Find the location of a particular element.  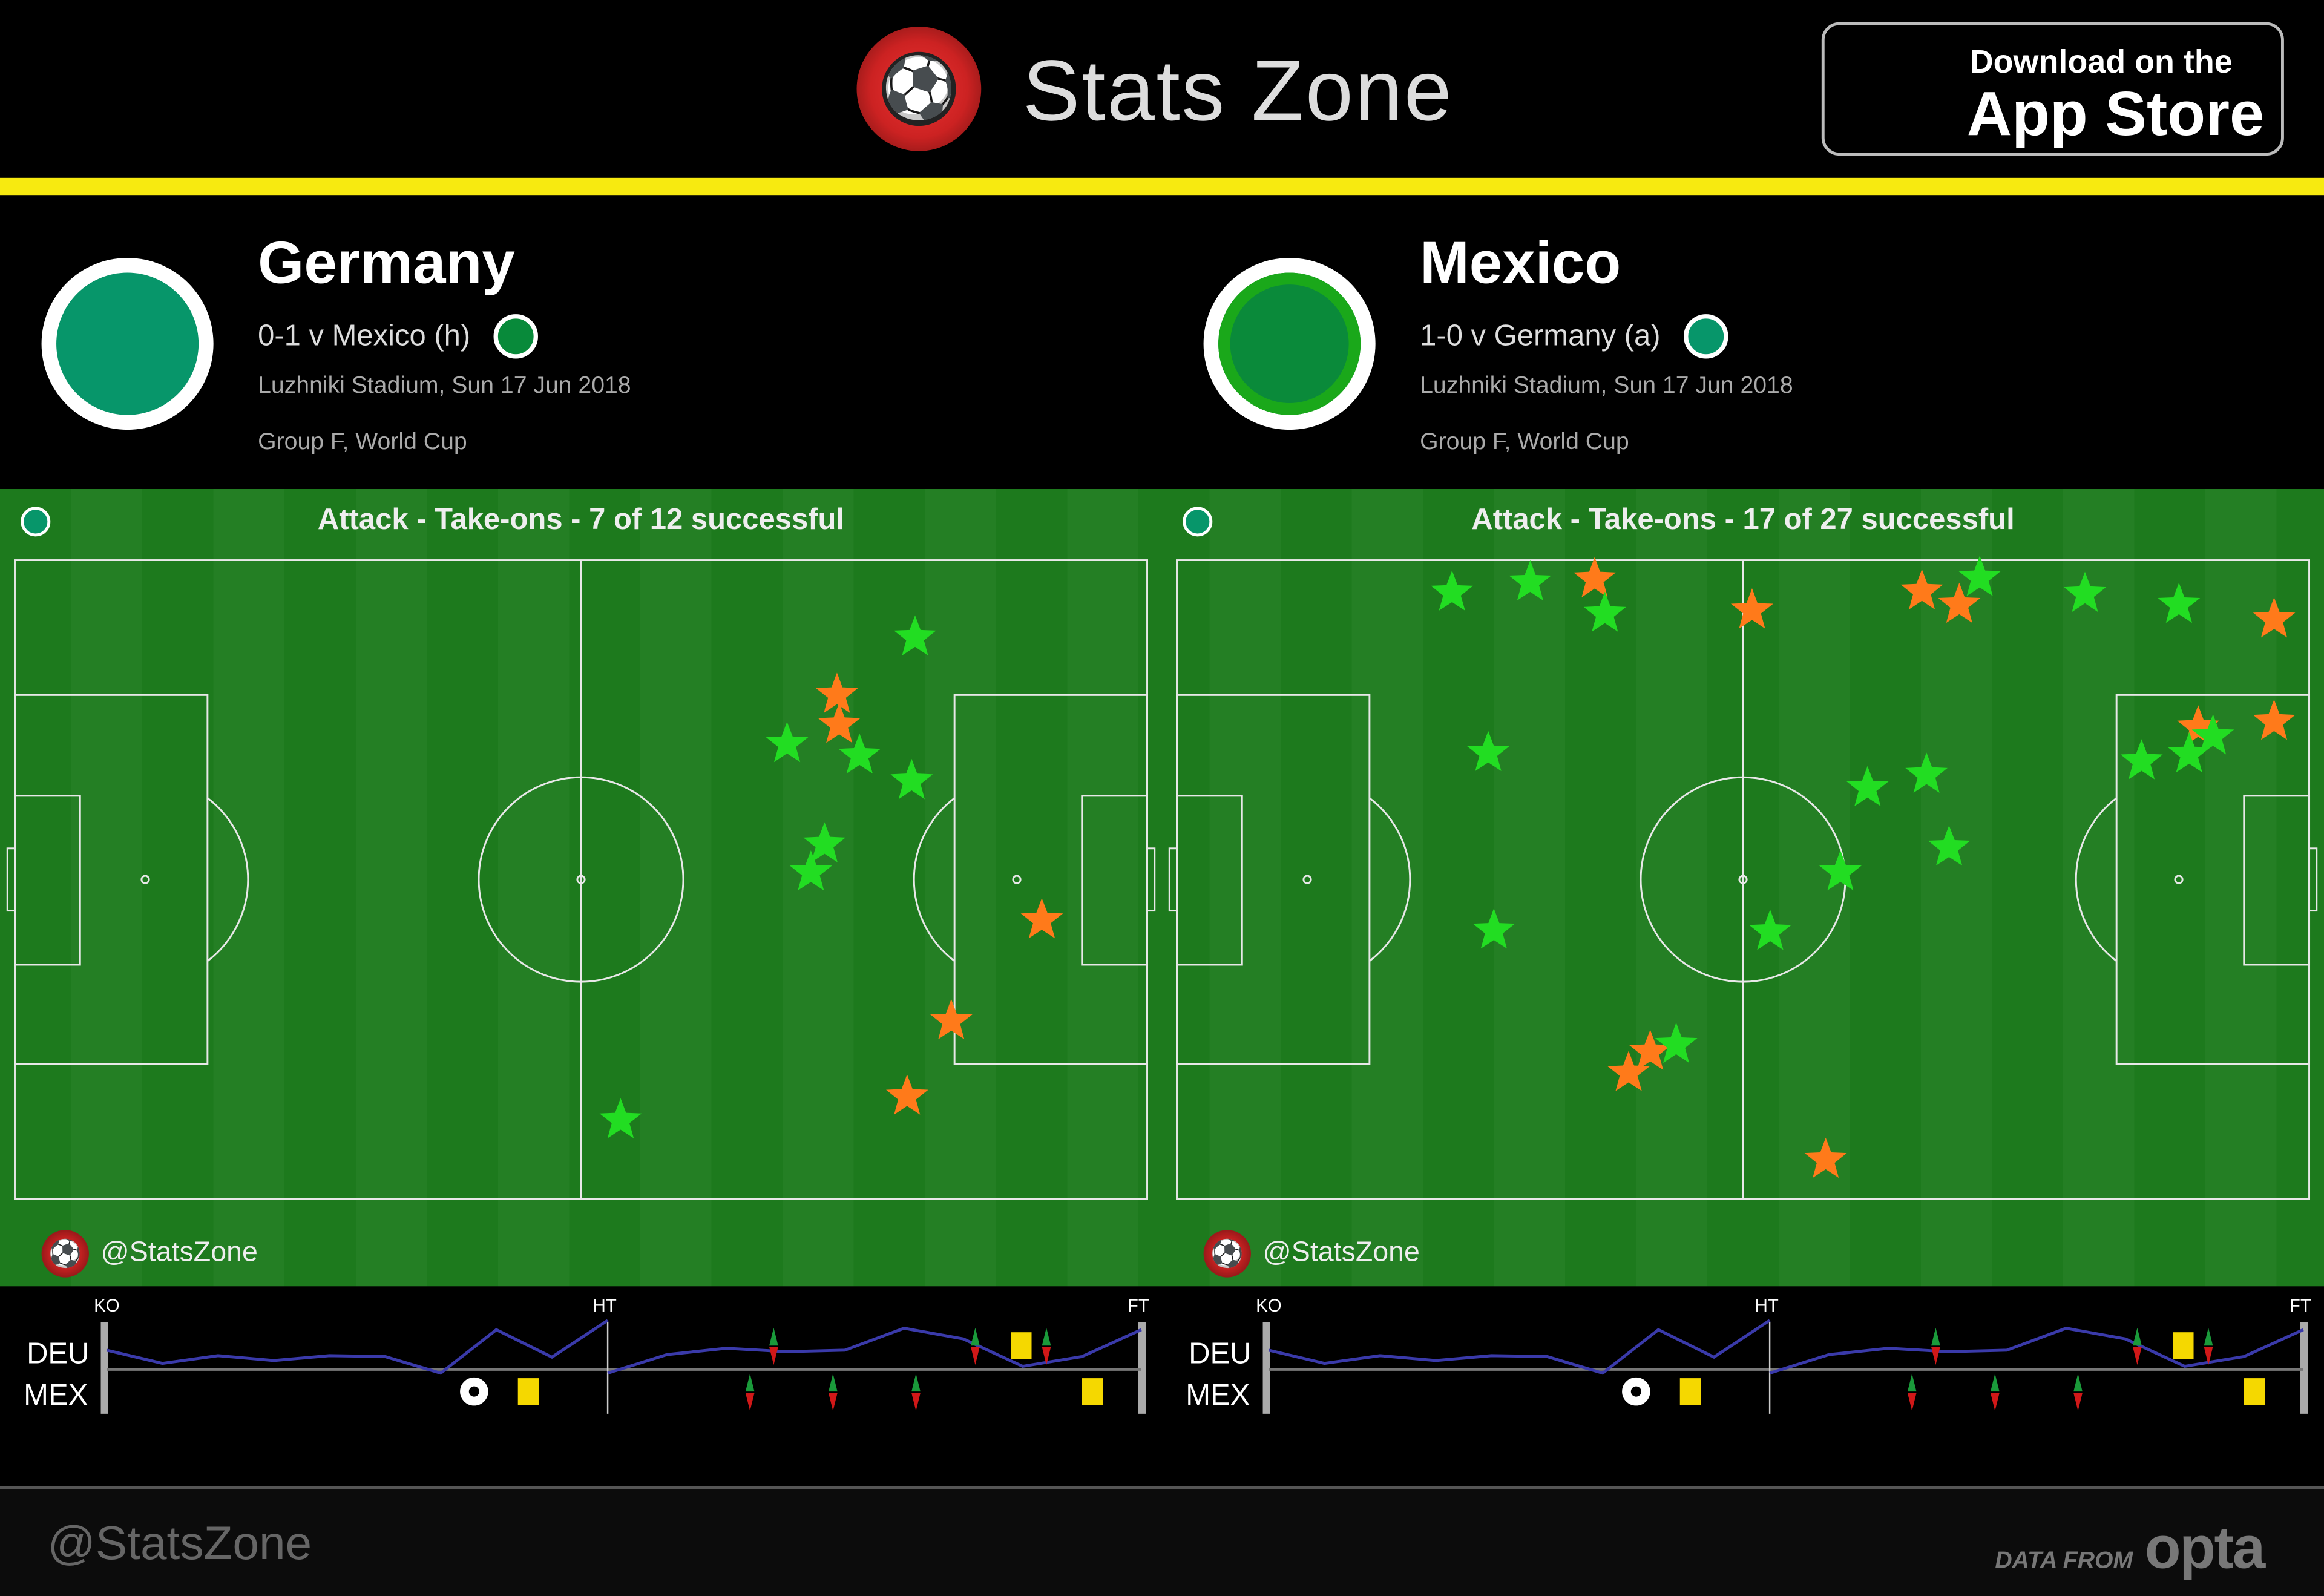

ko-label: KO is located at coordinates (1268, 1306).